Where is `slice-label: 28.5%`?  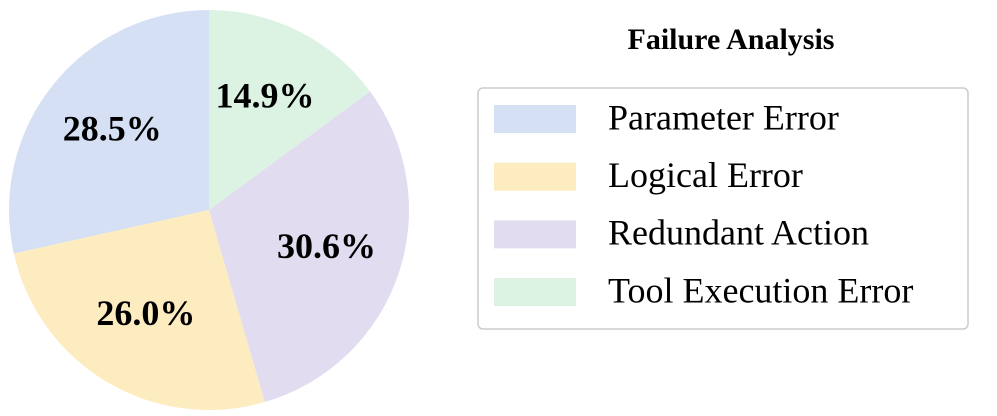 slice-label: 28.5% is located at coordinates (112, 129).